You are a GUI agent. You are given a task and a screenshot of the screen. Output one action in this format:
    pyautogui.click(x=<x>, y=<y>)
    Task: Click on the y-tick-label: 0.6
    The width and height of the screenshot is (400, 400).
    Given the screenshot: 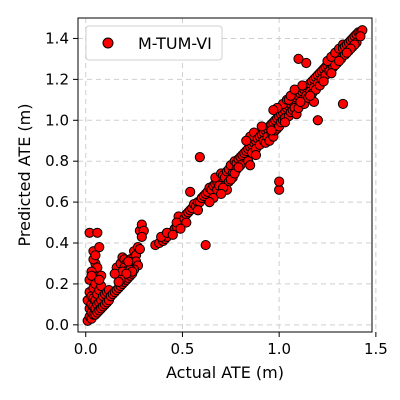 What is the action you would take?
    pyautogui.click(x=57, y=202)
    